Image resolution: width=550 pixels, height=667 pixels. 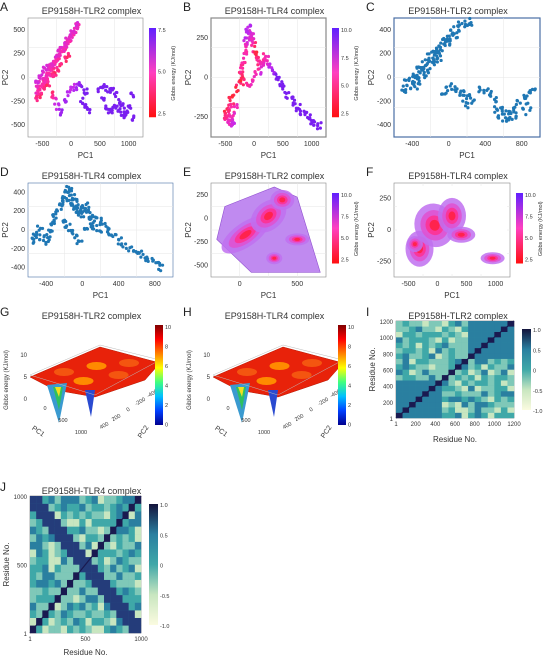 I want to click on colorbar-tick-label: -0.5, so click(x=537, y=392).